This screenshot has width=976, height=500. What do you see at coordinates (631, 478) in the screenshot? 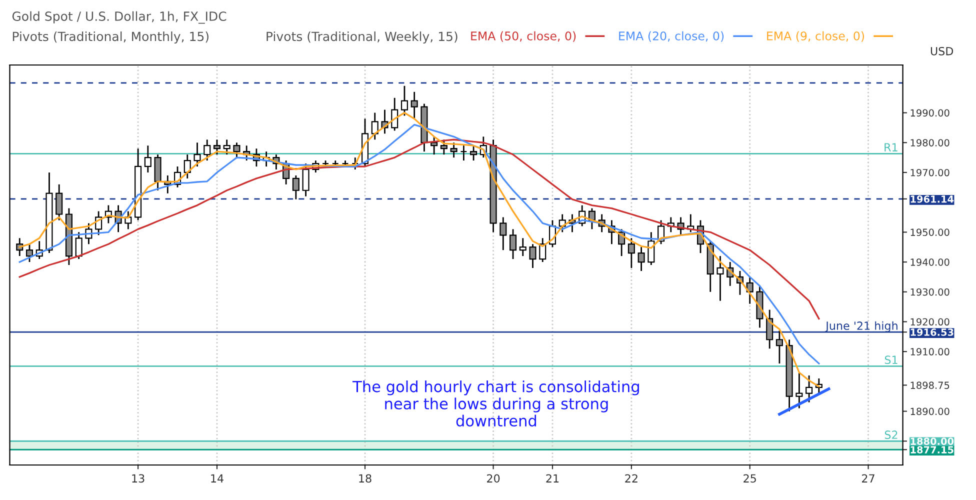
I see `x-tick-label: 22` at bounding box center [631, 478].